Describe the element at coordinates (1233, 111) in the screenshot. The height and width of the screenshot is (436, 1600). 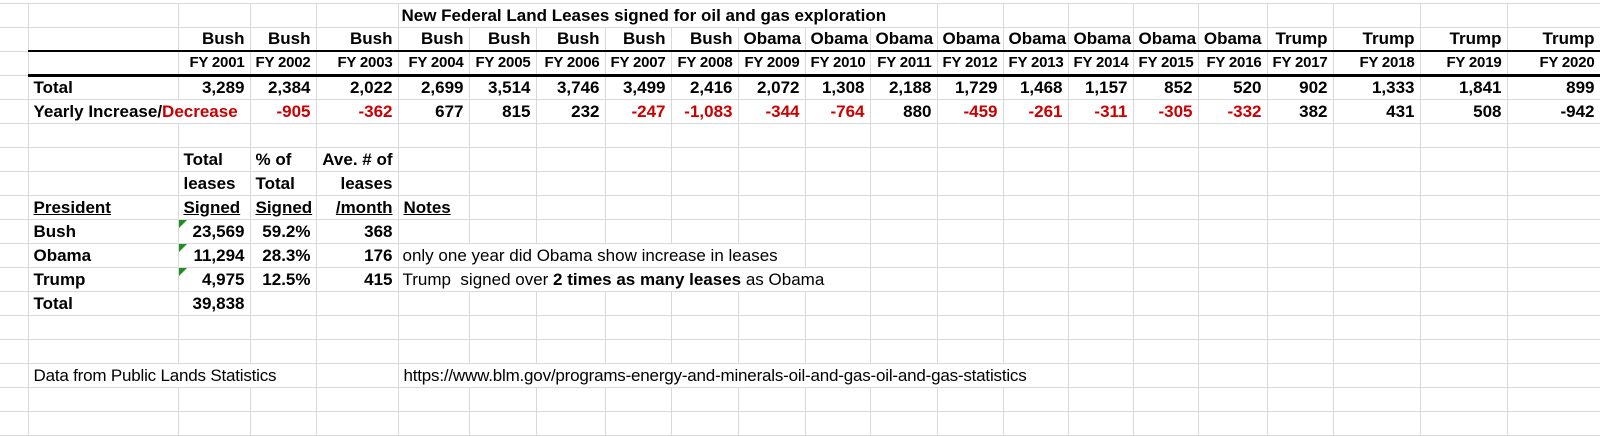
I see `change-value: -332` at that location.